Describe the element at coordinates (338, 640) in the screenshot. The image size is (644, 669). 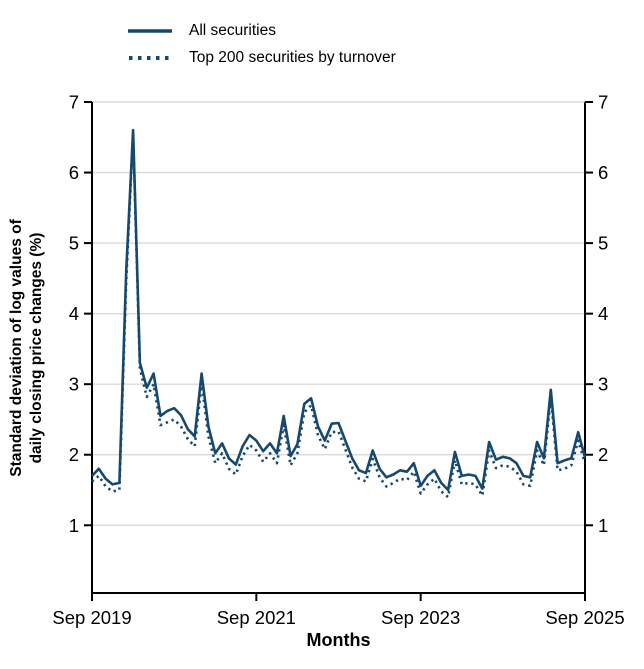
I see `x-axis-title: Months` at that location.